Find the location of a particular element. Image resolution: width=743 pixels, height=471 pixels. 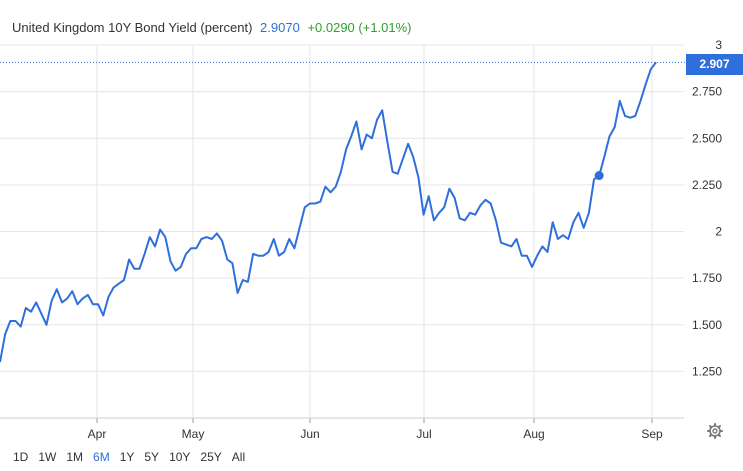

x-tick-label: Jul is located at coordinates (423, 434).